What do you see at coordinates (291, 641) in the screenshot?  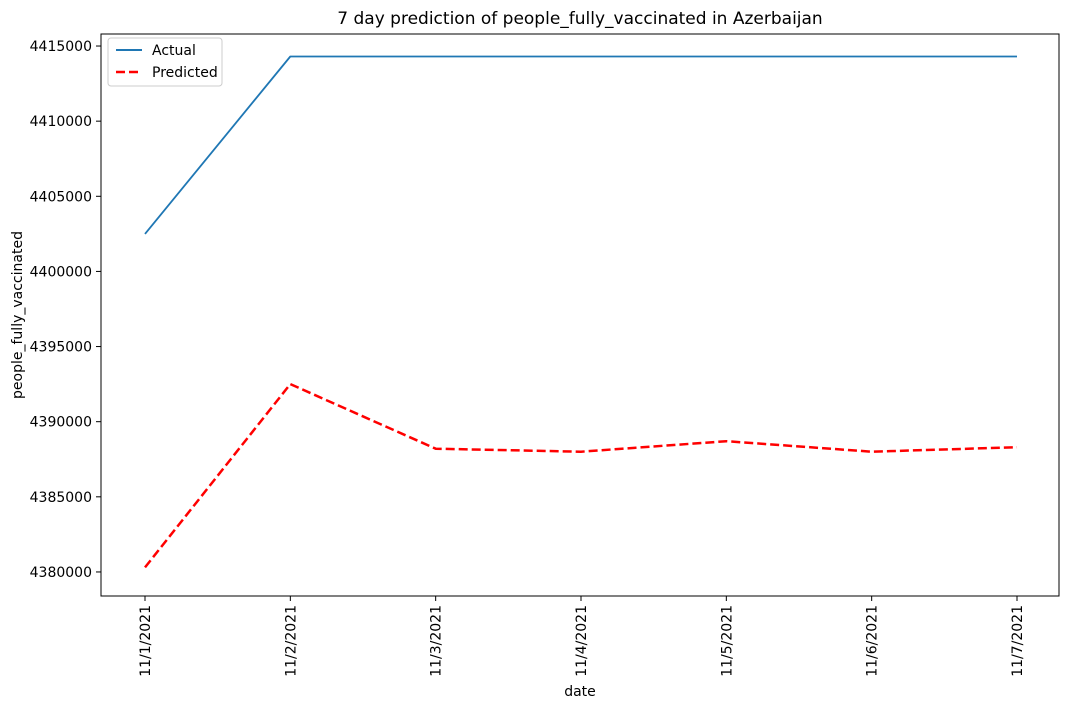 I see `x-tick-label: 11/2/2021` at bounding box center [291, 641].